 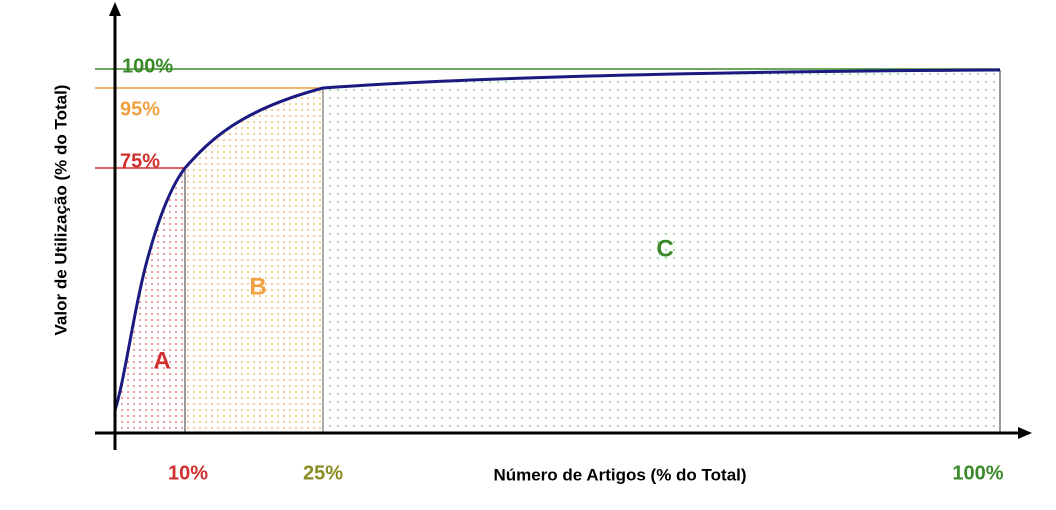 What do you see at coordinates (1025, 433) in the screenshot?
I see `x-axis-arrow` at bounding box center [1025, 433].